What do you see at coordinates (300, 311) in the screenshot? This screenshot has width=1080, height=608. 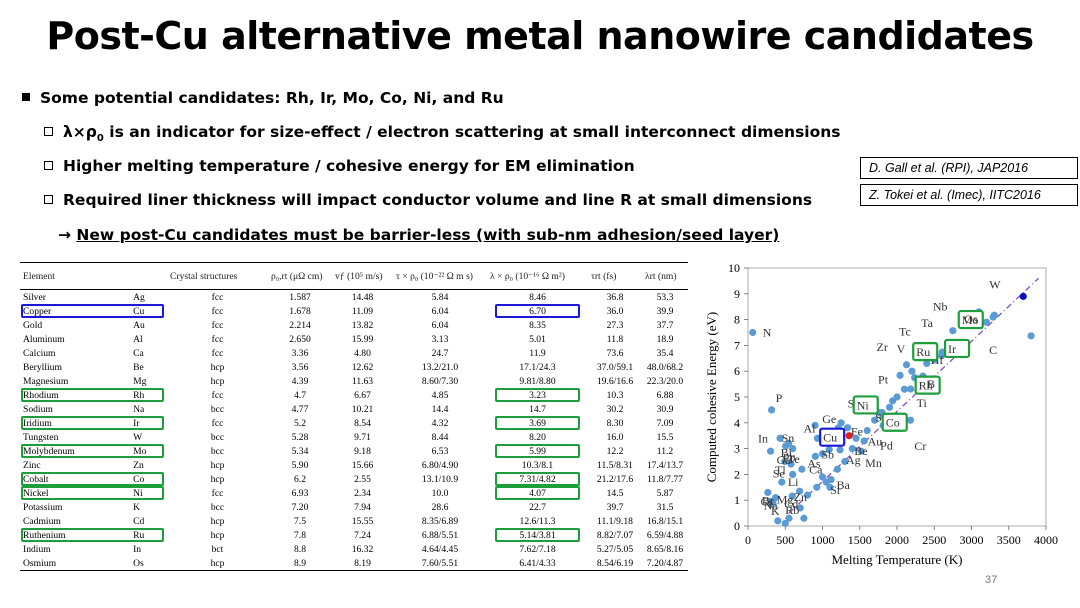 I see `table-cell: 1.678` at bounding box center [300, 311].